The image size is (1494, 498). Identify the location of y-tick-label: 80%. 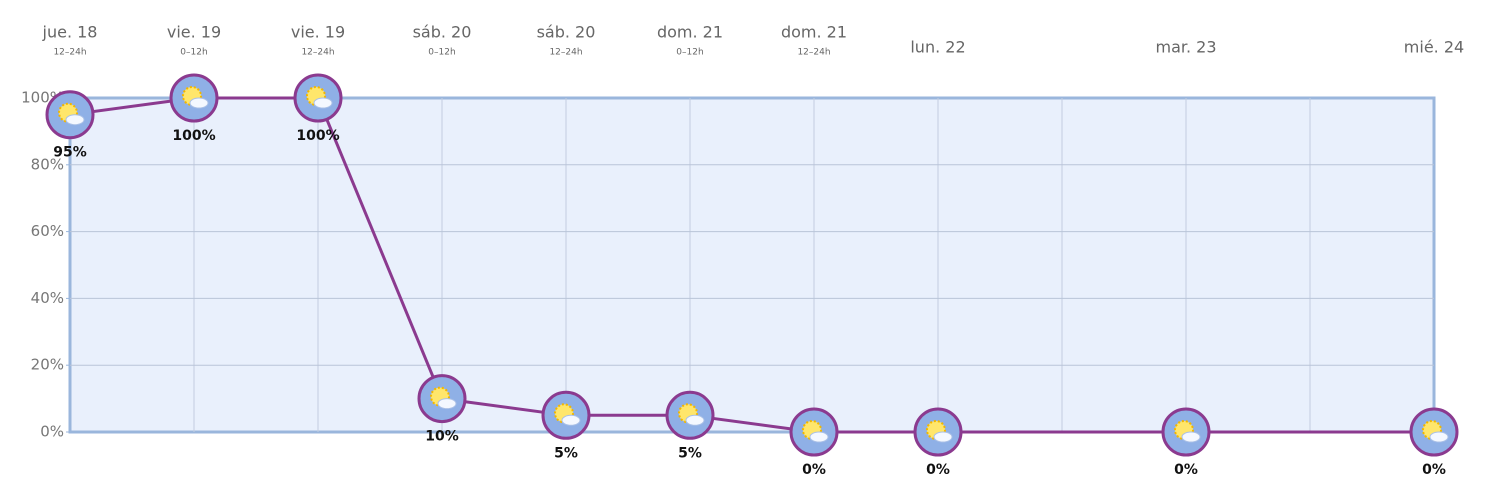
(47, 164).